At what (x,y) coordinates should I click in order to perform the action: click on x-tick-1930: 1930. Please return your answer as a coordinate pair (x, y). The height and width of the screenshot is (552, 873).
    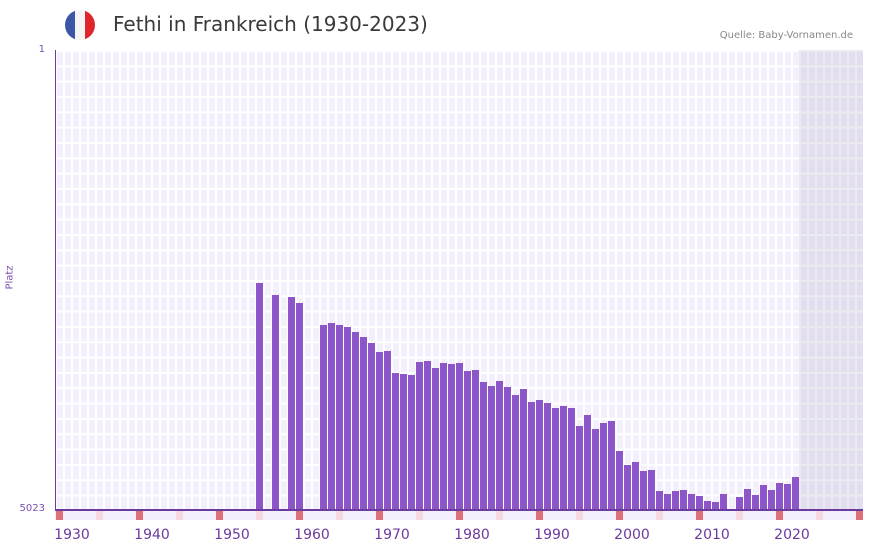
    Looking at the image, I should click on (72, 535).